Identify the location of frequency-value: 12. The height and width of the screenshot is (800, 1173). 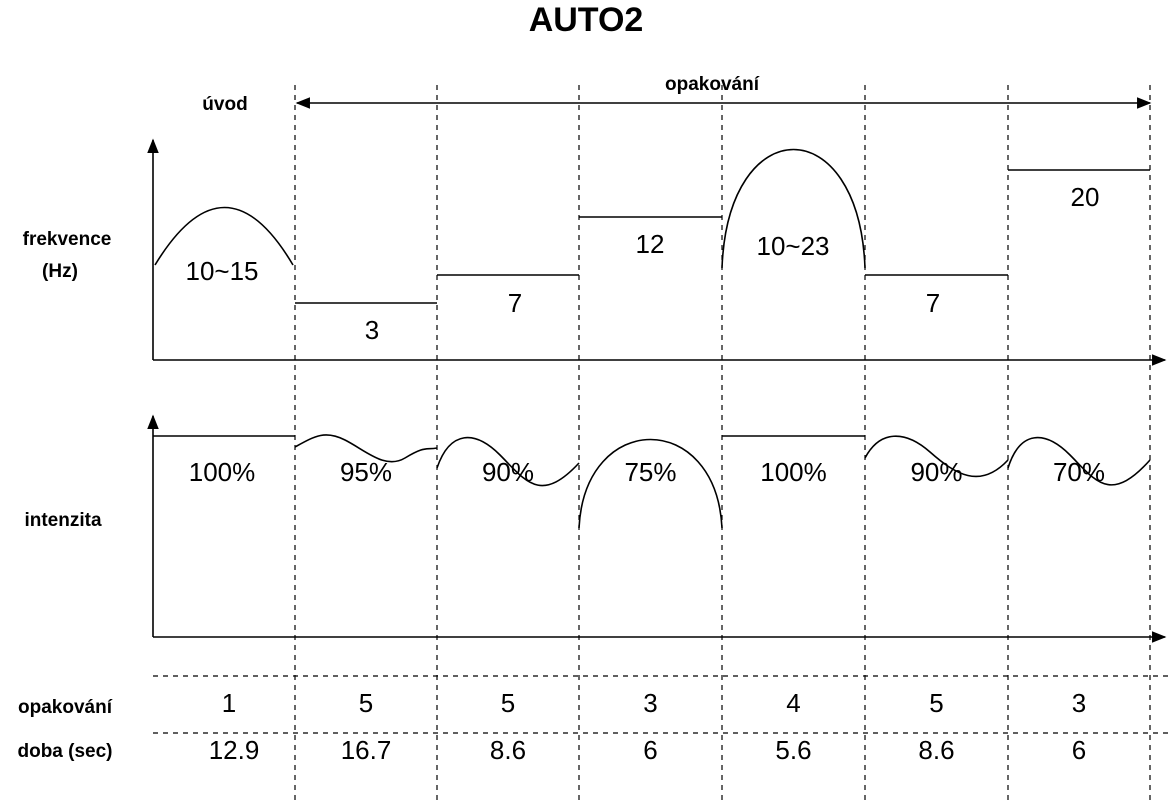
(650, 244).